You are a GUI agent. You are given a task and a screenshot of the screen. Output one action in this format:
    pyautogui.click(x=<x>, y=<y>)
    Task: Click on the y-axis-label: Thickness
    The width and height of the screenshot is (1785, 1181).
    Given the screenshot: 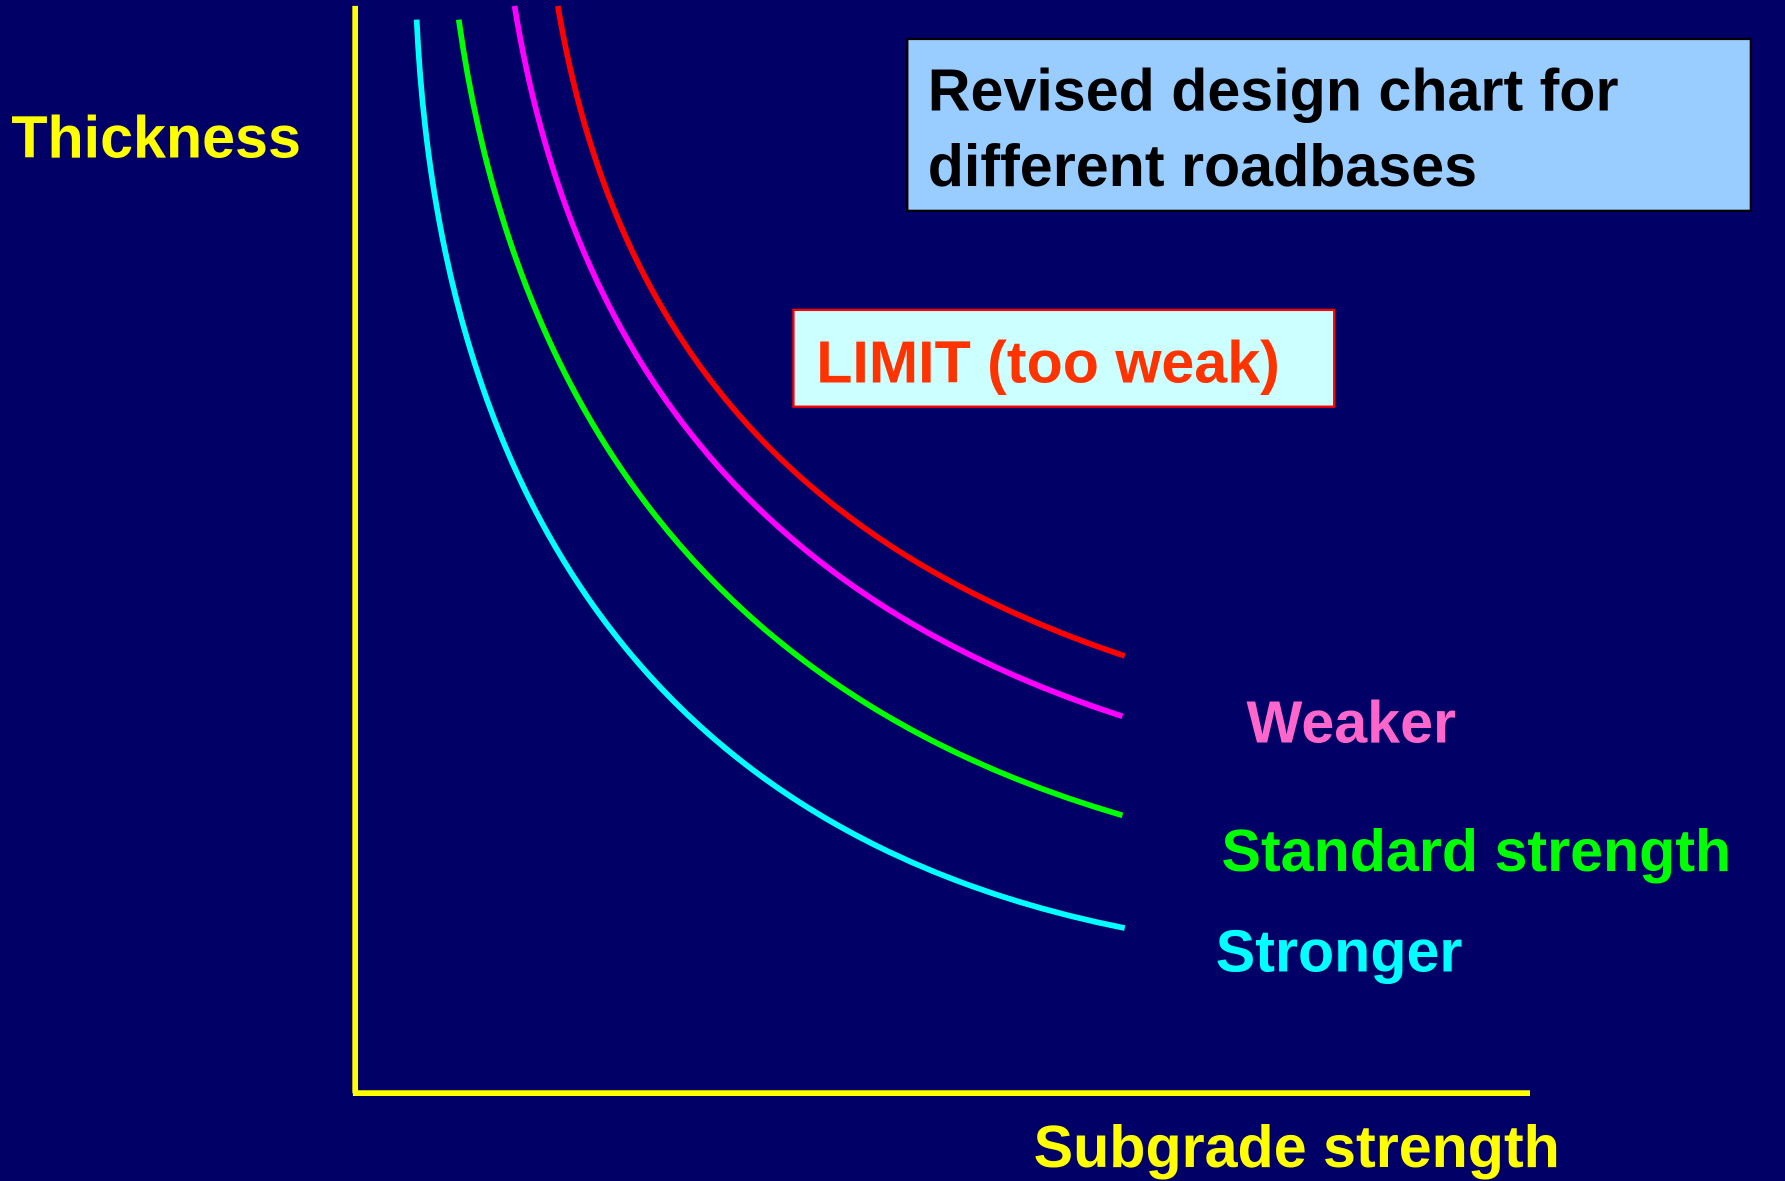 What is the action you would take?
    pyautogui.click(x=156, y=136)
    